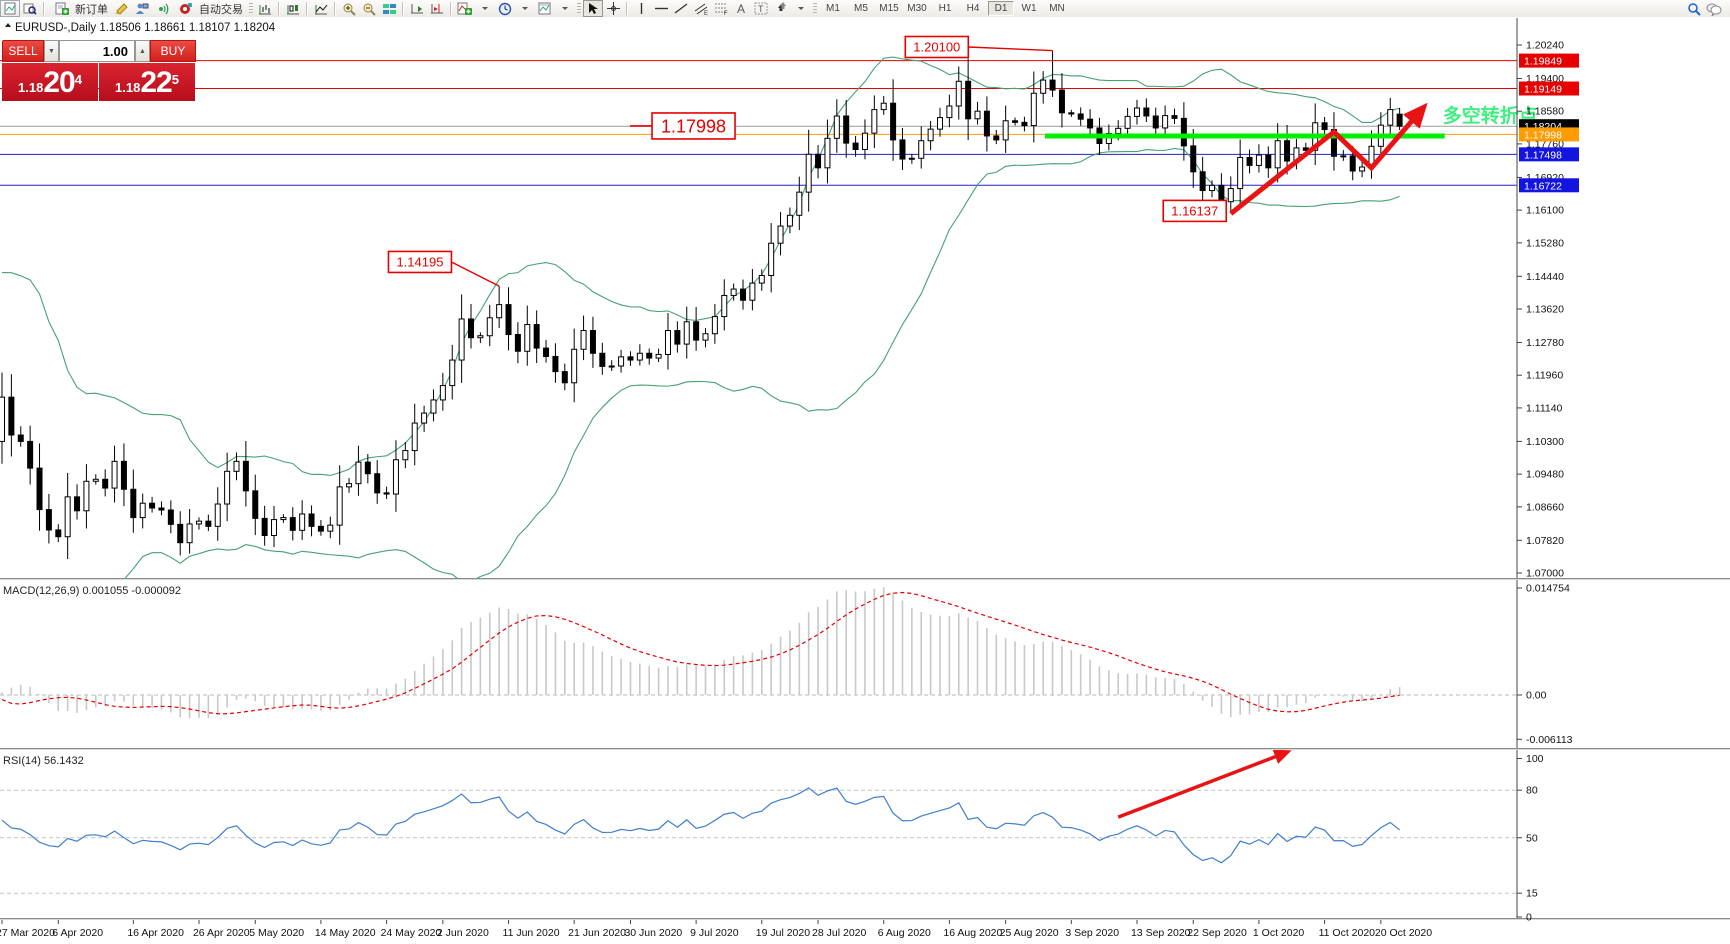 The height and width of the screenshot is (944, 1730). Describe the element at coordinates (565, 8) in the screenshot. I see `templates-dropdown-icon` at that location.